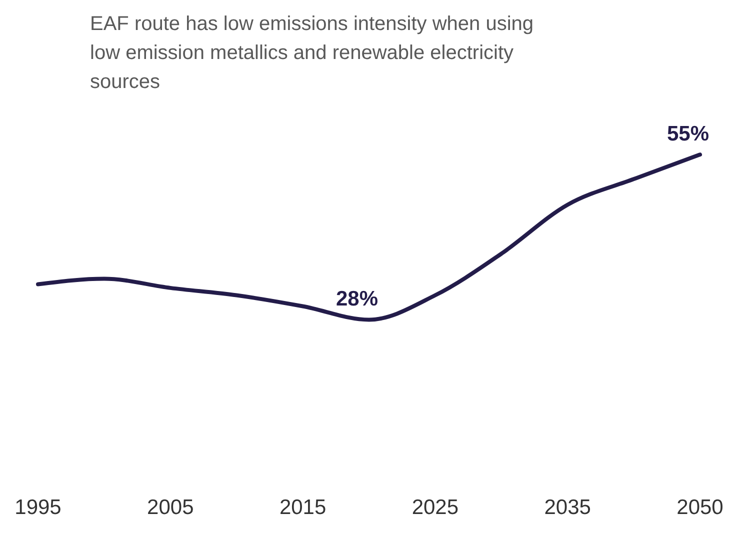  What do you see at coordinates (38, 507) in the screenshot?
I see `x-tick-label: 1995` at bounding box center [38, 507].